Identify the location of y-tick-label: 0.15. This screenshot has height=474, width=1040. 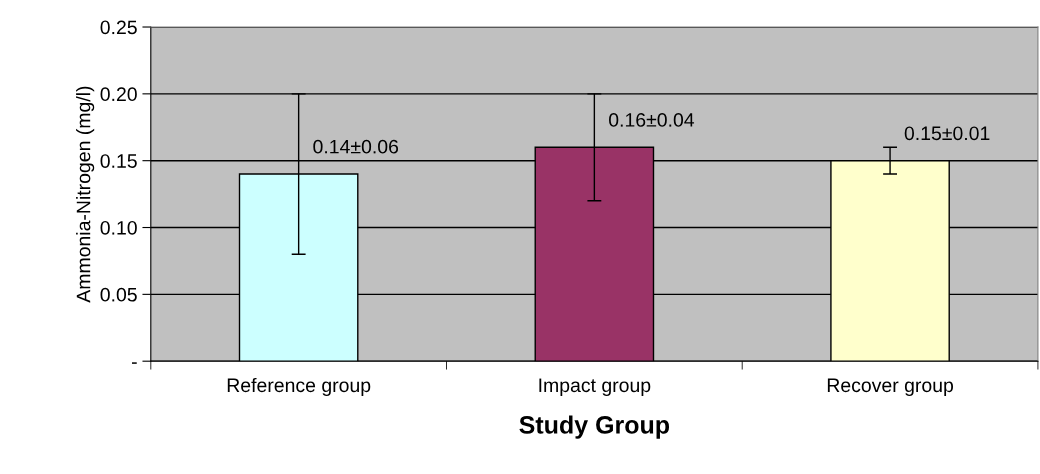
(118, 161).